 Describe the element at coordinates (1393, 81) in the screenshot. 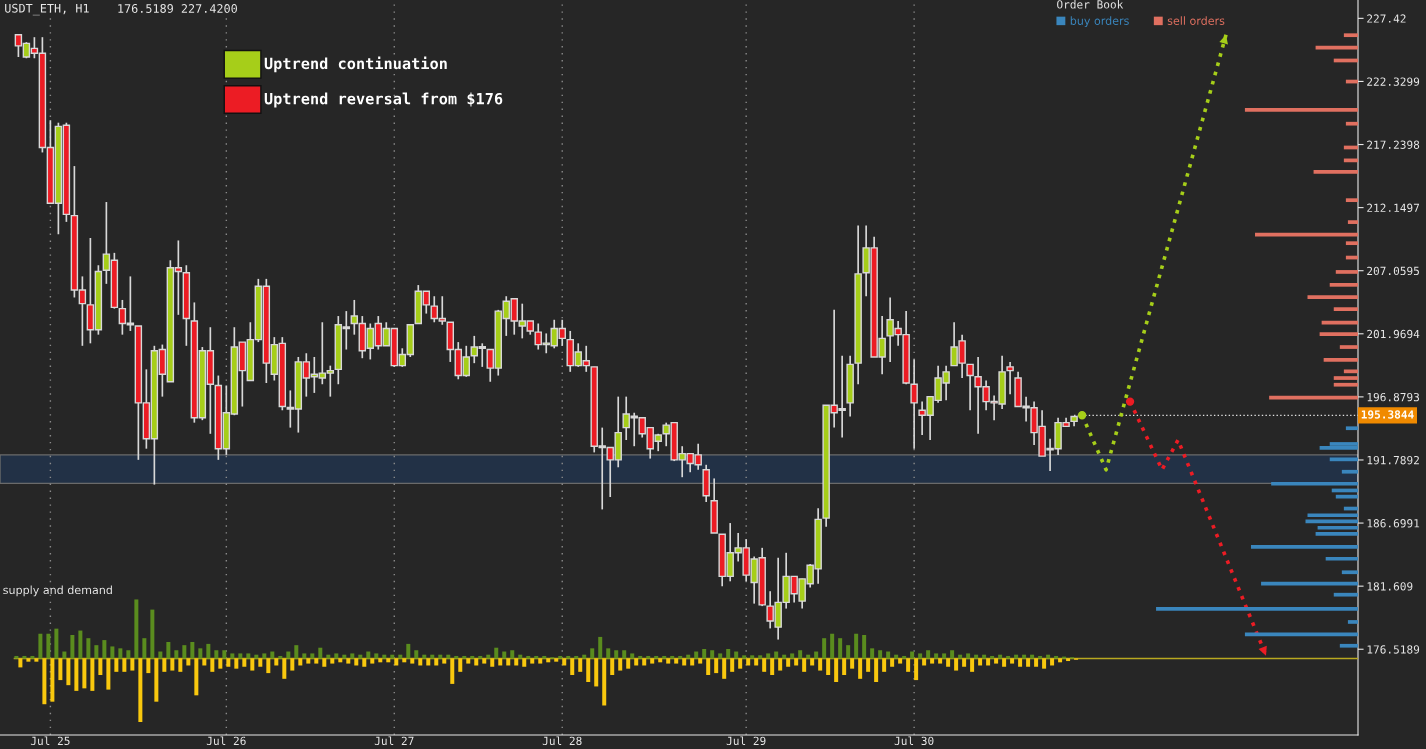

I see `y-tick-label: 222.3299` at that location.